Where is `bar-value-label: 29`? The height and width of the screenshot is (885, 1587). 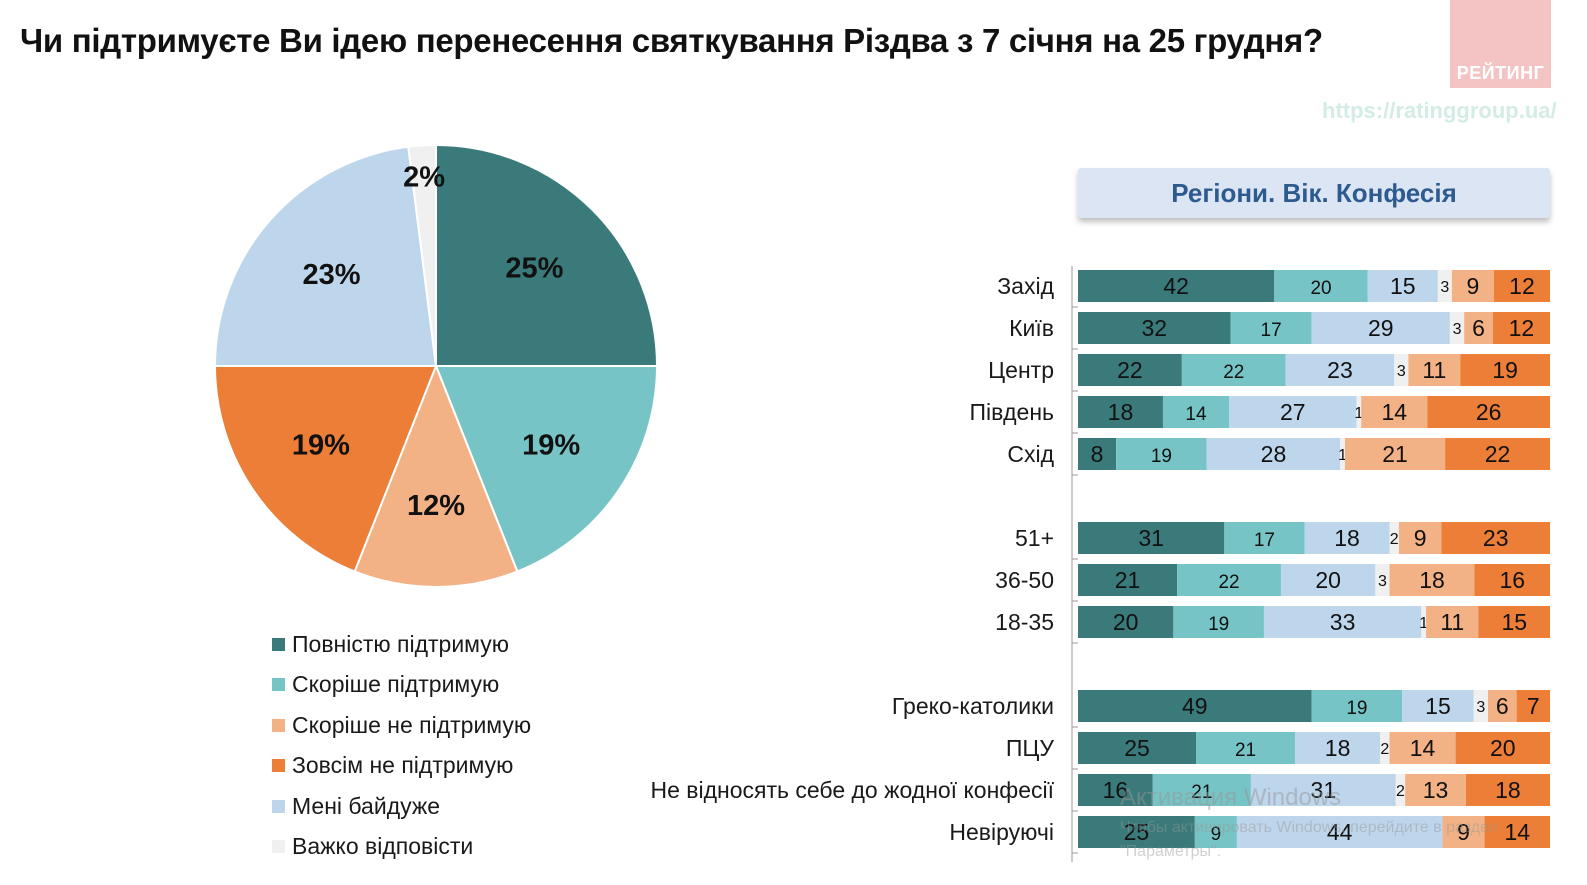
bar-value-label: 29 is located at coordinates (1381, 328).